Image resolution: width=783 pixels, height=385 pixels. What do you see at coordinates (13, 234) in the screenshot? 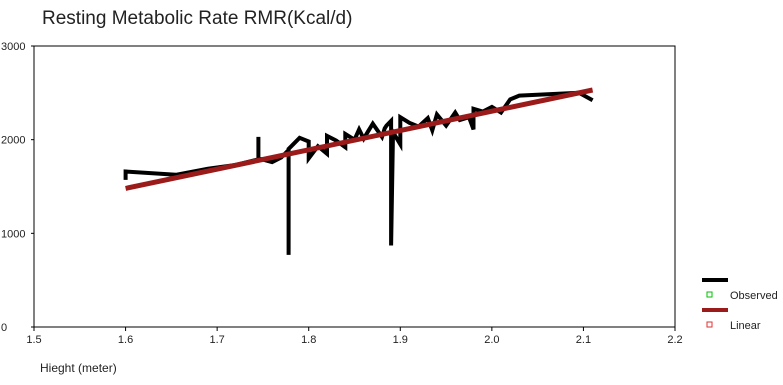
I see `y-tick-label: 1000` at bounding box center [13, 234].